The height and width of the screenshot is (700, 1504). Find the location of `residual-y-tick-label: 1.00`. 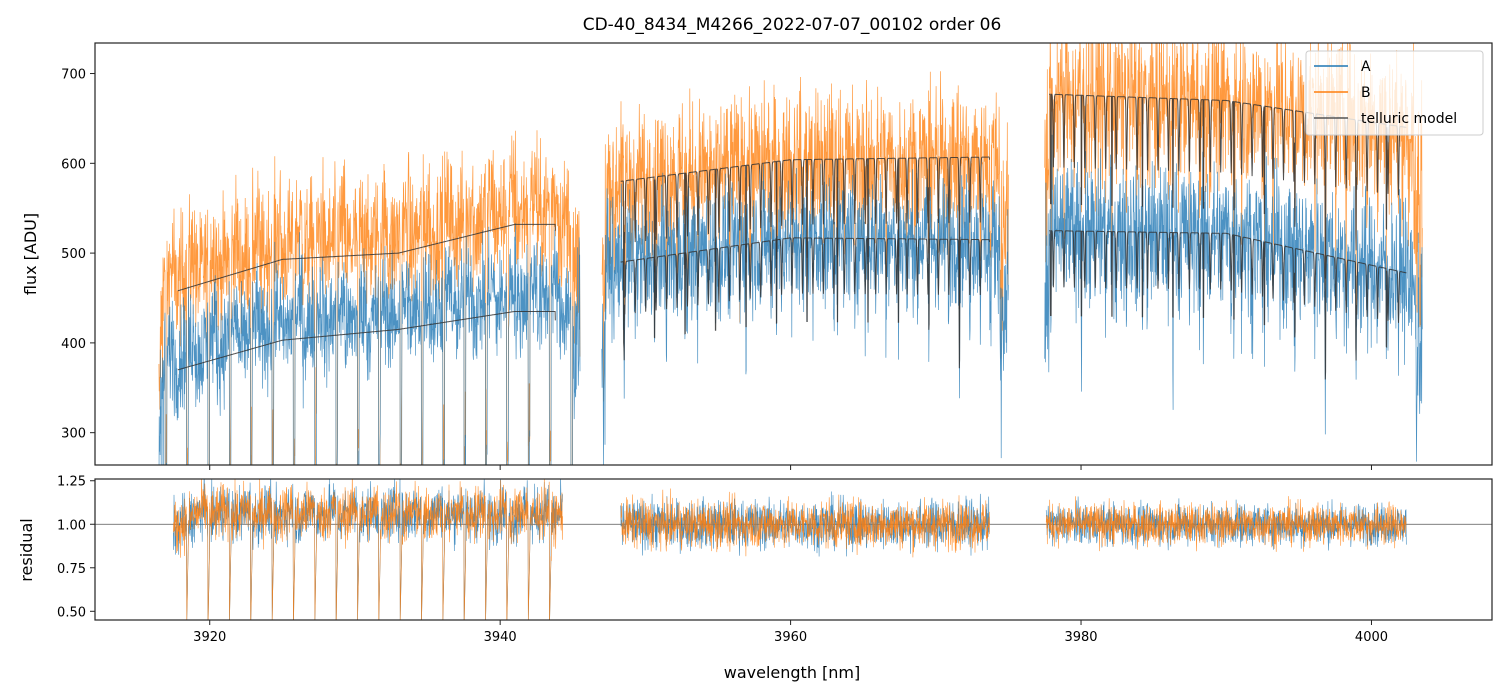

residual-y-tick-label: 1.00 is located at coordinates (71, 525).